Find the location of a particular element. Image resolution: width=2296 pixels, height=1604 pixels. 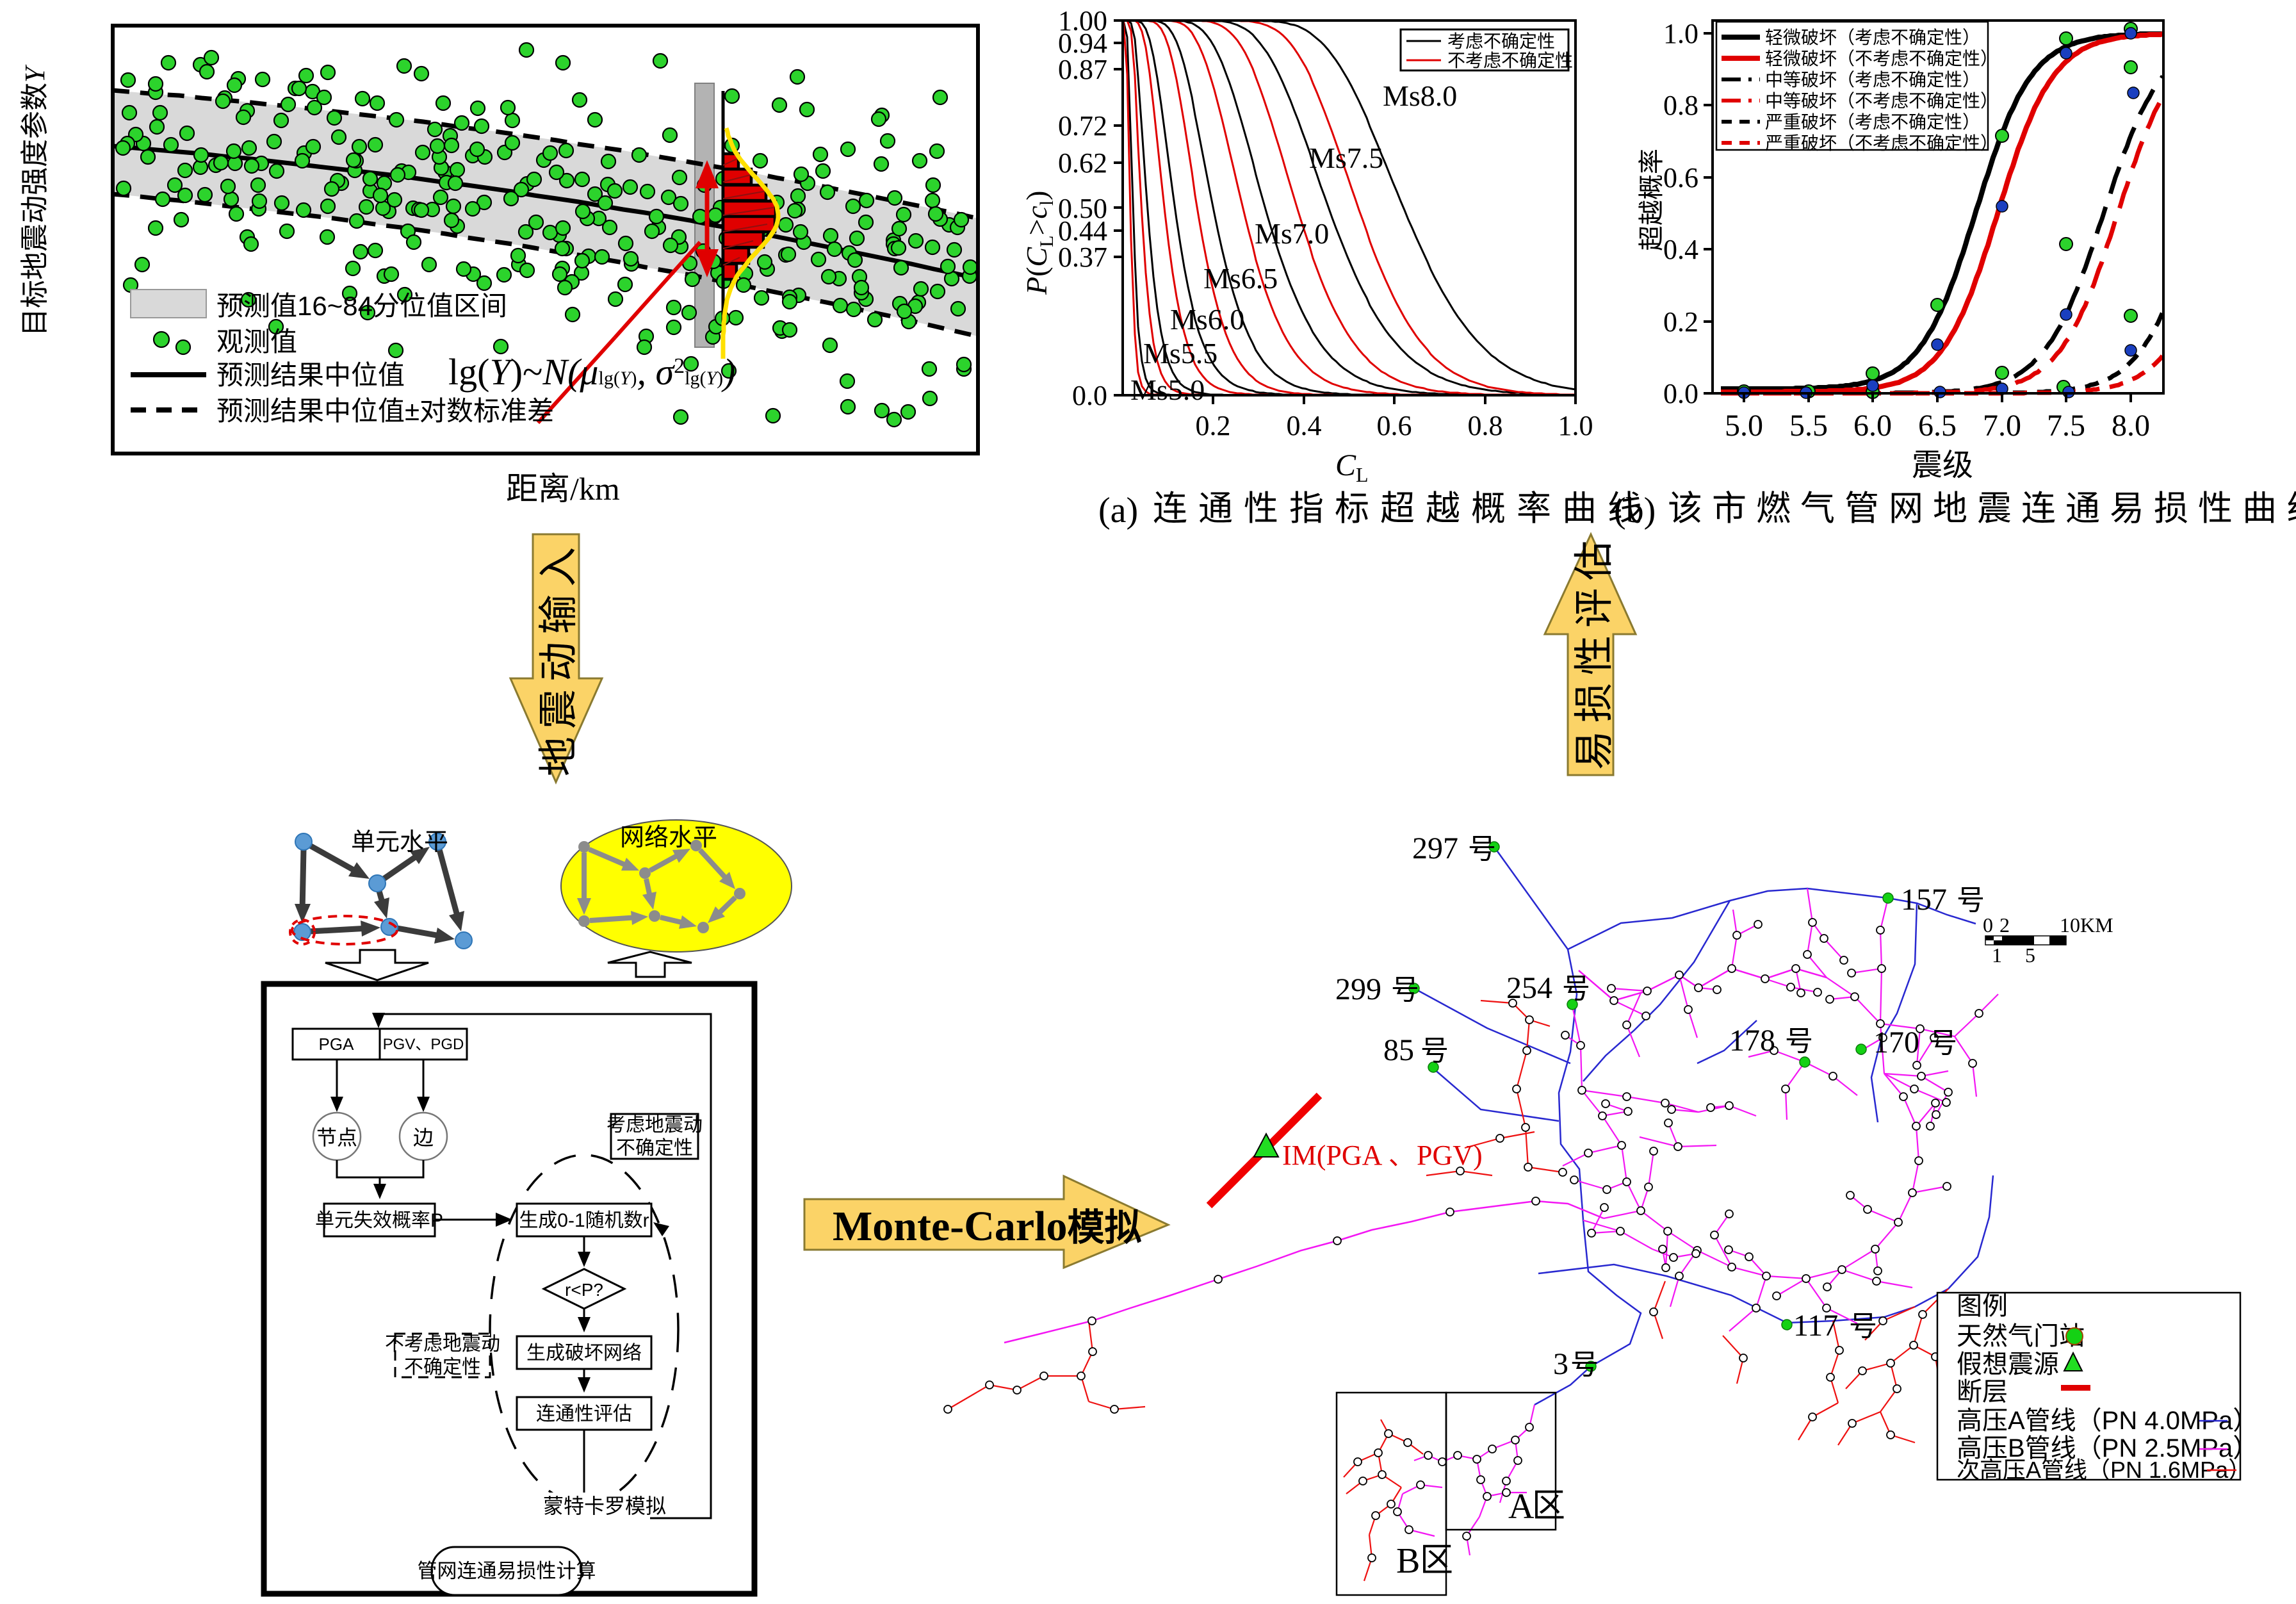

svg-text: 易损性评估 is located at coordinates (1594, 652).